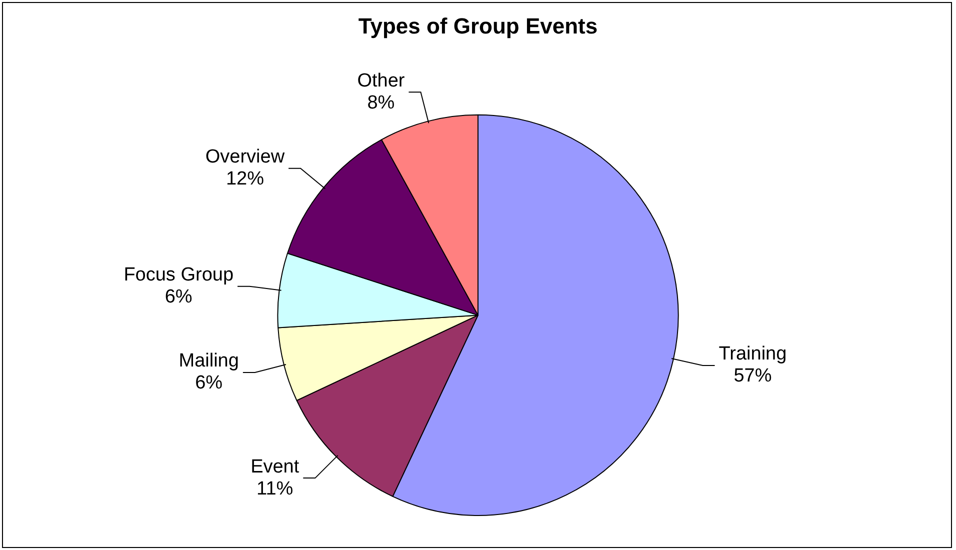 The image size is (956, 550). What do you see at coordinates (275, 489) in the screenshot?
I see `data-label: 11%` at bounding box center [275, 489].